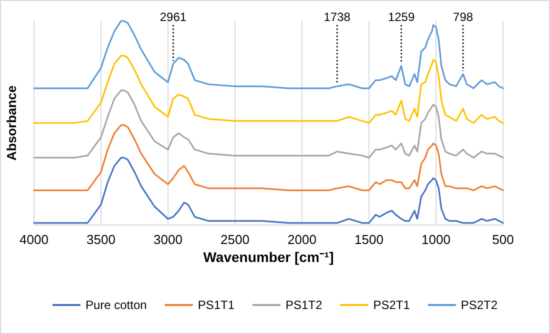 This screenshot has width=550, height=334. Describe the element at coordinates (168, 240) in the screenshot. I see `x-tick-label: 3000` at that location.